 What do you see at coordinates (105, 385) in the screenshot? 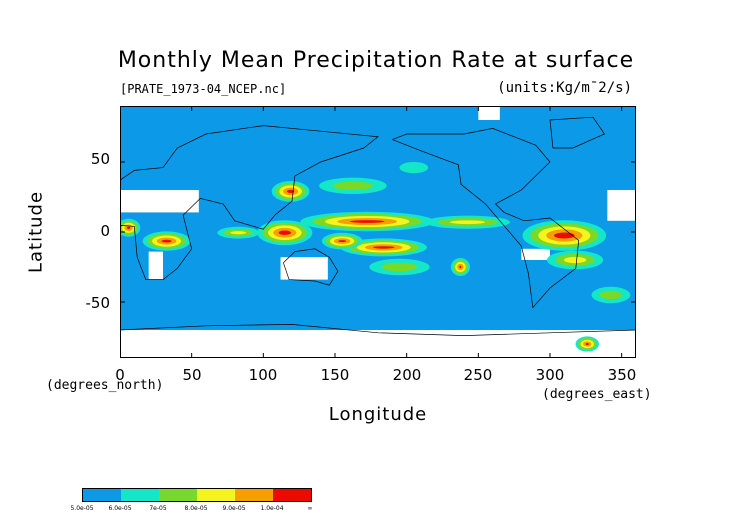
I see `y-axis-unit: (degrees_north)` at bounding box center [105, 385].